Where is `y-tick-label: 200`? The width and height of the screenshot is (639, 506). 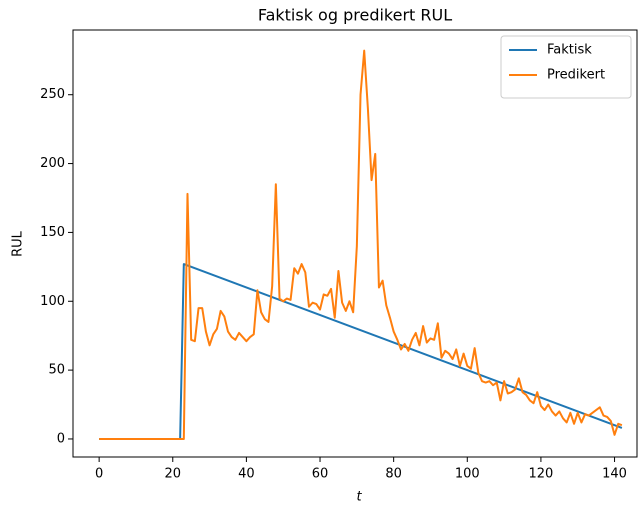 y-tick-label: 200 is located at coordinates (52, 163).